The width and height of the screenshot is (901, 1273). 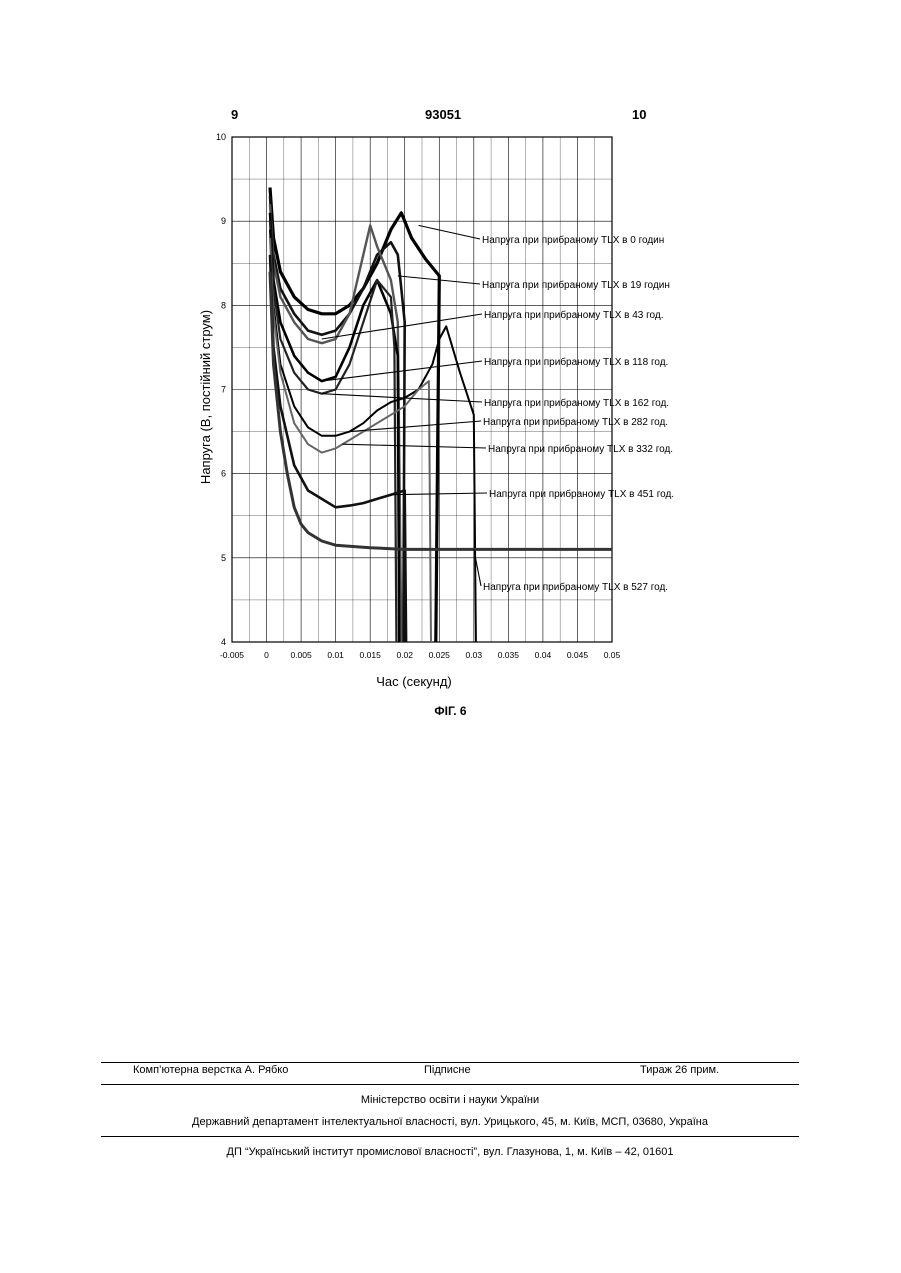 What do you see at coordinates (371, 655) in the screenshot?
I see `x-tick-label: 0.015` at bounding box center [371, 655].